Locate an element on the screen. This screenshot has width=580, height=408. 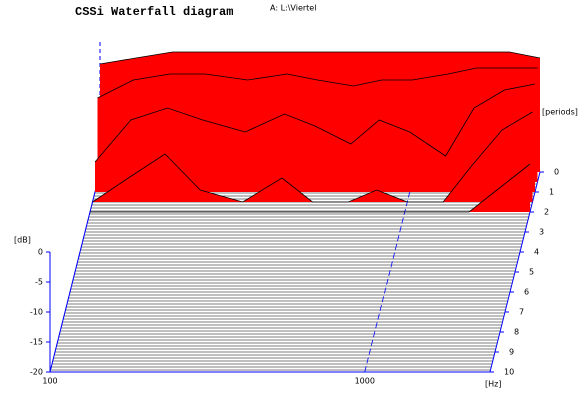
y-tick-label: 0 is located at coordinates (40, 252).